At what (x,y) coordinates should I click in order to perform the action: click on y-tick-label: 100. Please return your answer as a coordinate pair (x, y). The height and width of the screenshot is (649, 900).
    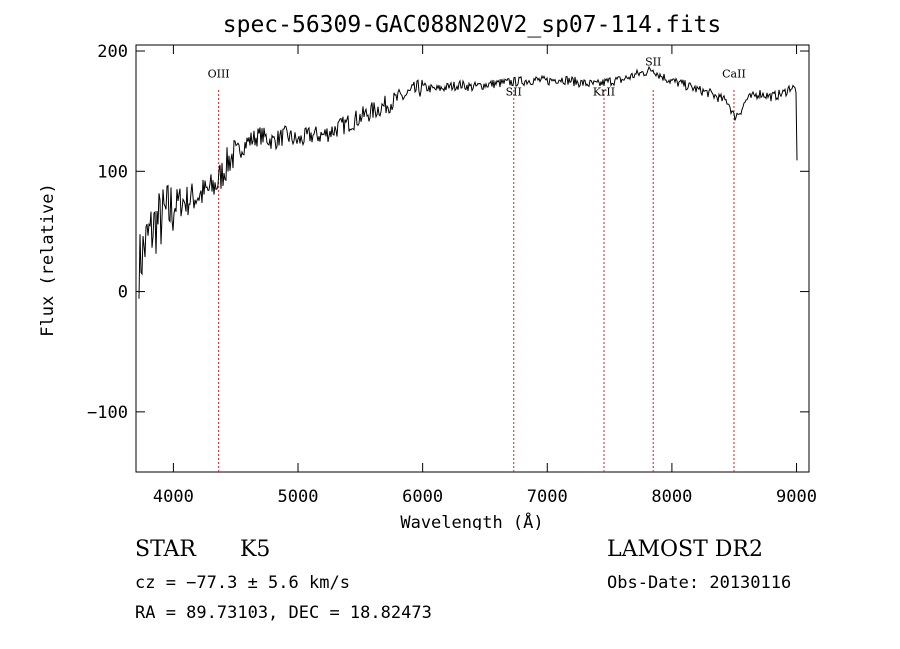
    Looking at the image, I should click on (112, 172).